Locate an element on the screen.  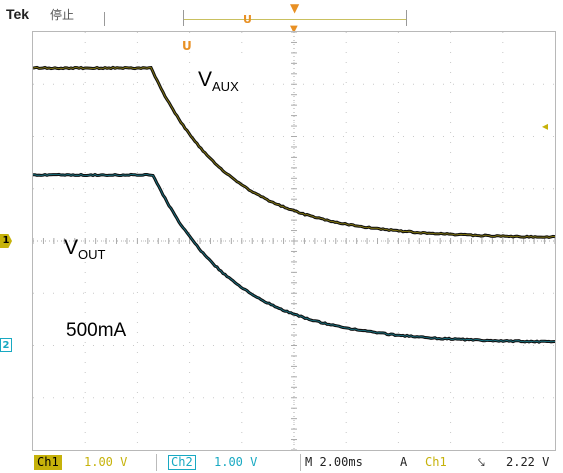
vout-label-main: V is located at coordinates (71, 247).